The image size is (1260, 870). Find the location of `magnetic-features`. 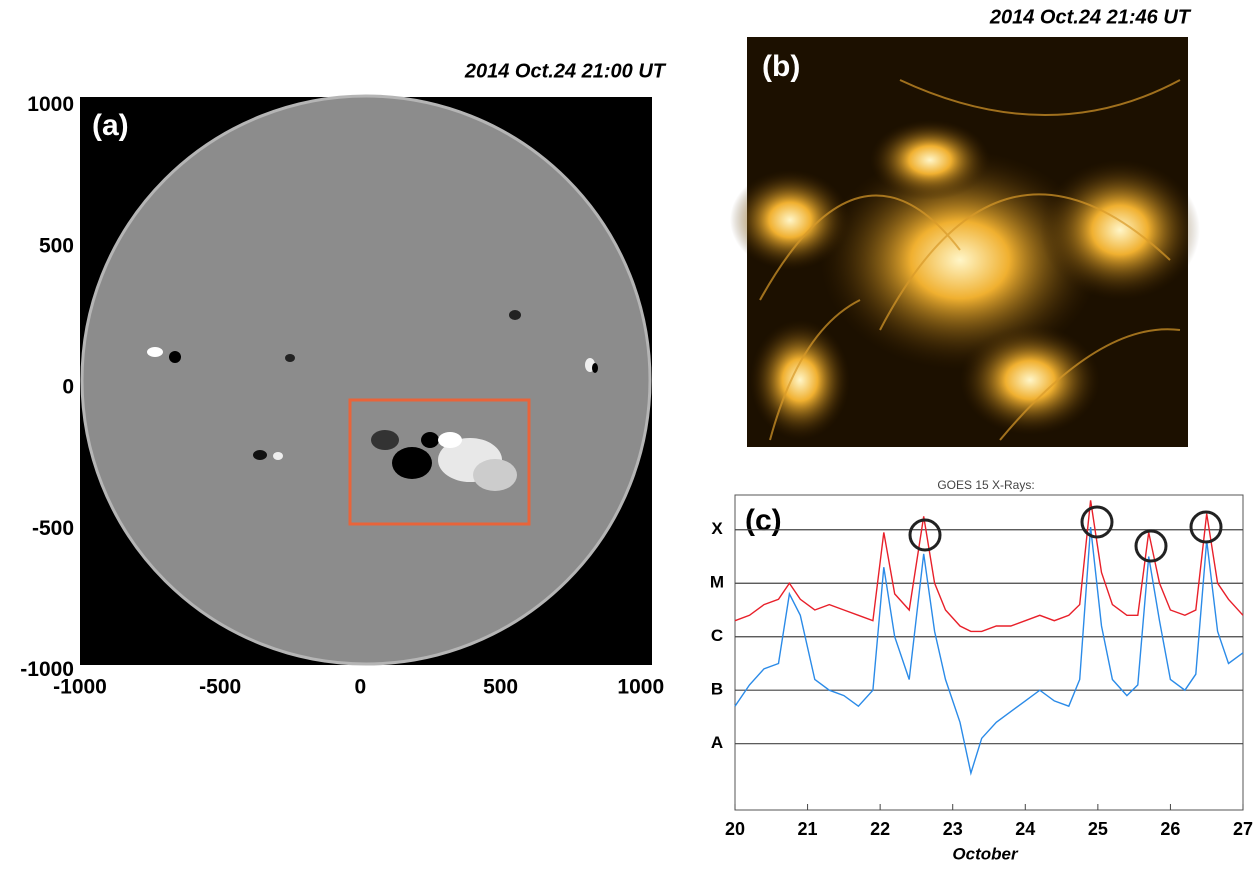

magnetic-features is located at coordinates (372, 400).